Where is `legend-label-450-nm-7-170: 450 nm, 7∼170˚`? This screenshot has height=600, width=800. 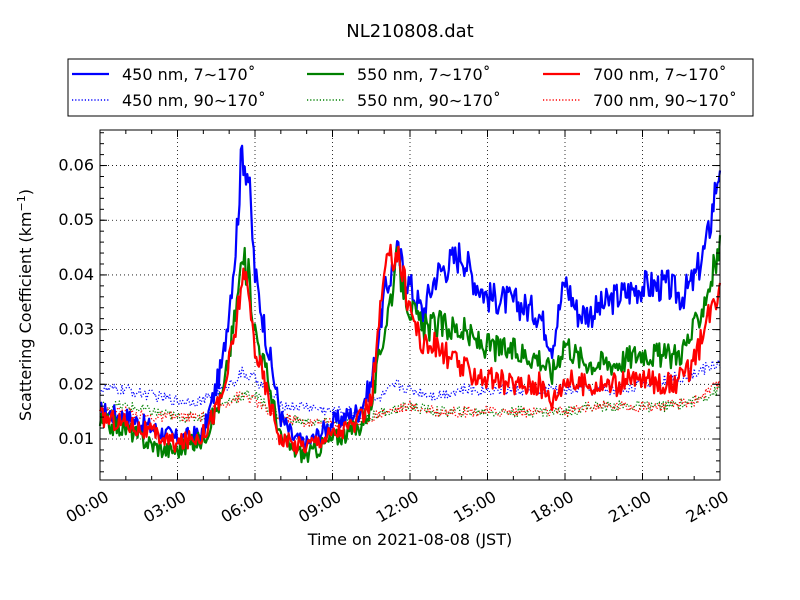 legend-label-450-nm-7-170: 450 nm, 7∼170˚ is located at coordinates (189, 74).